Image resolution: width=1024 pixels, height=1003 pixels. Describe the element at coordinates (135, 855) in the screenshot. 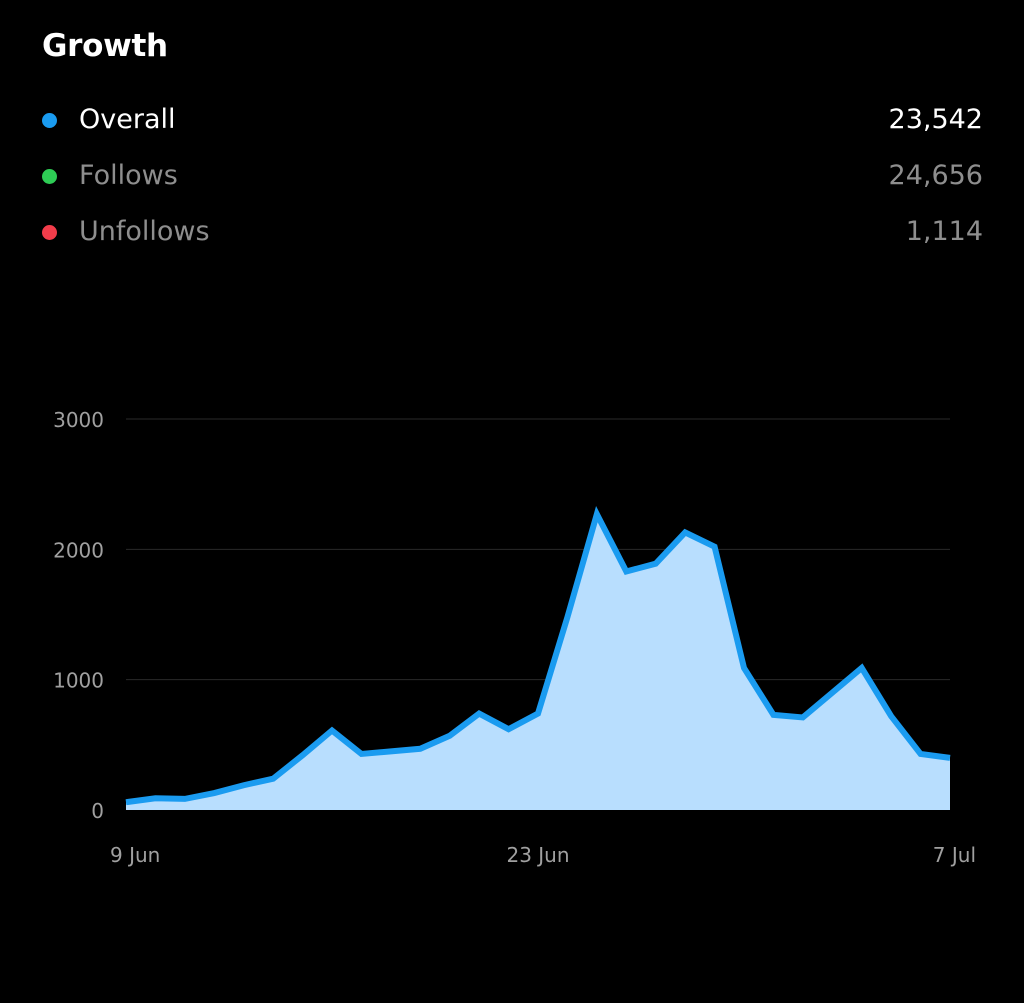

I see `x-tick-label: 9 Jun` at that location.